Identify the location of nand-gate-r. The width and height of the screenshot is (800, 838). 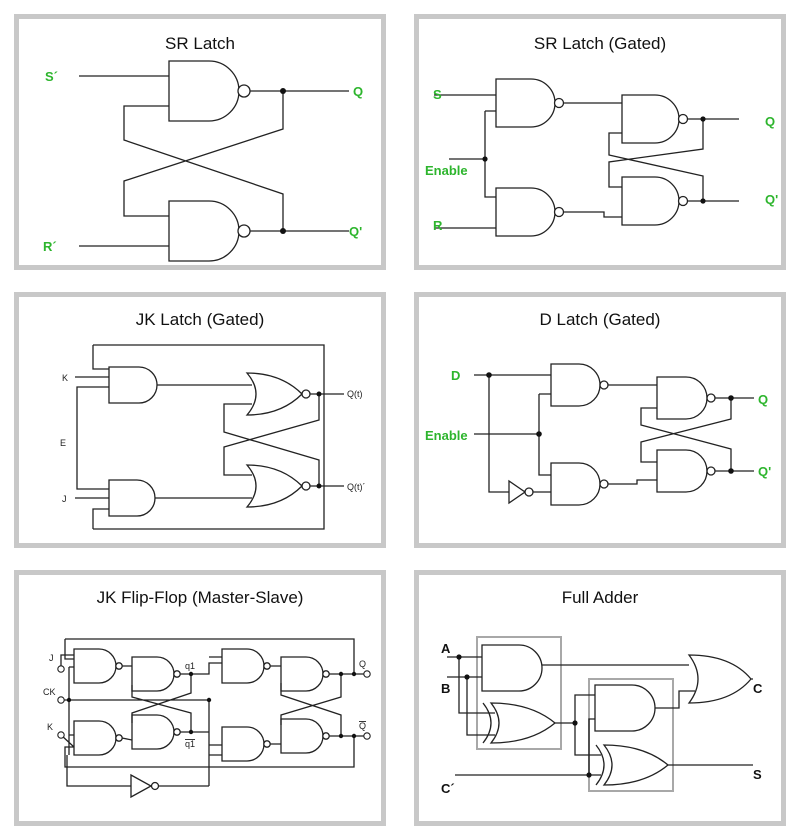
(525, 212).